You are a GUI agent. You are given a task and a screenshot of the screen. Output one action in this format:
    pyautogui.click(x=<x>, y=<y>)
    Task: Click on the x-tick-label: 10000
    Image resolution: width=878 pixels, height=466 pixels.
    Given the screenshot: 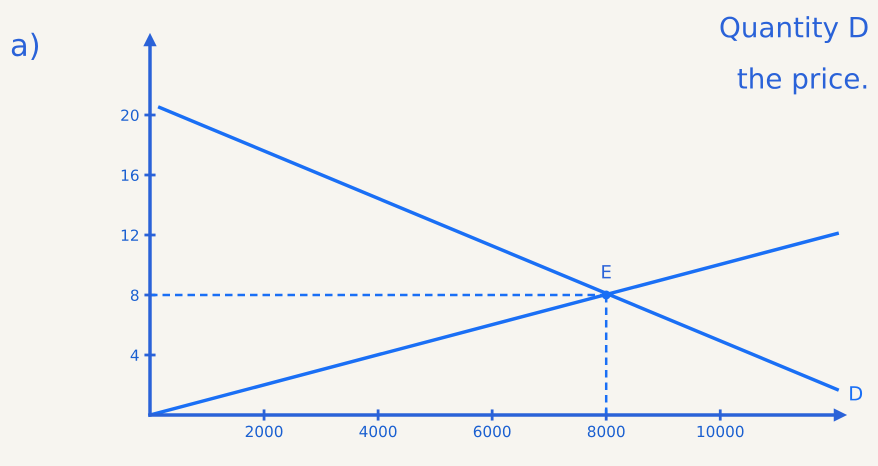 What is the action you would take?
    pyautogui.click(x=721, y=432)
    